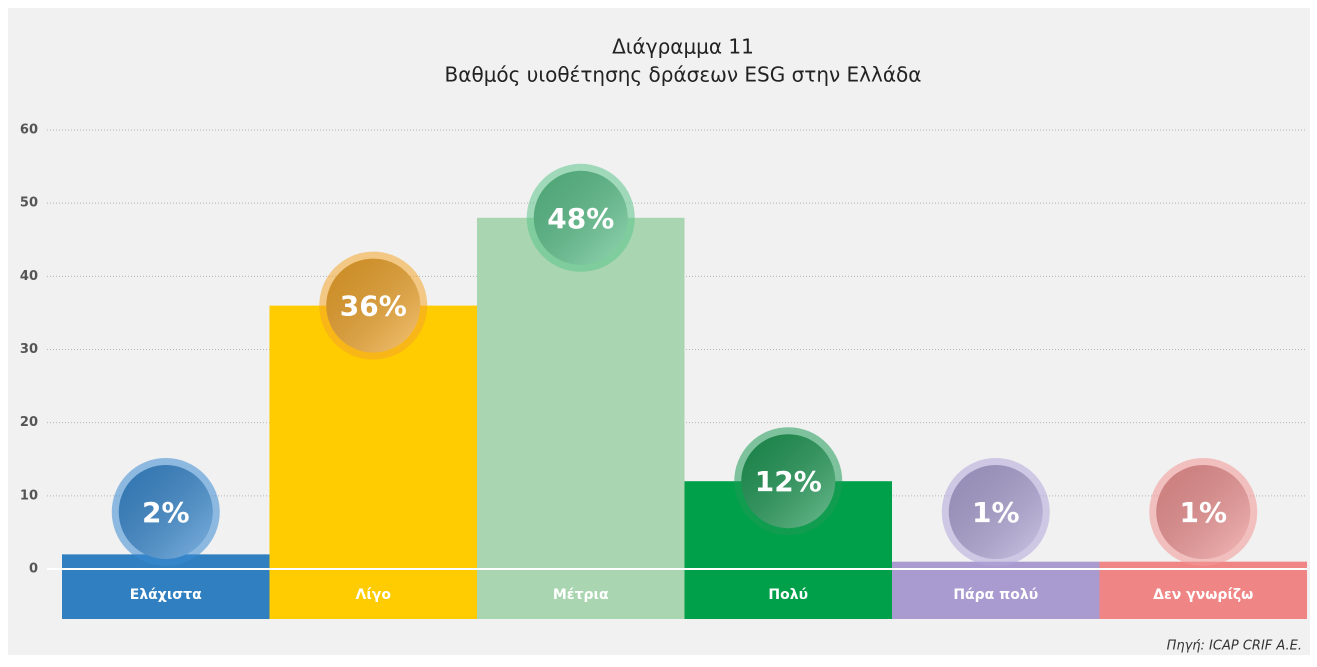 The height and width of the screenshot is (667, 1317). Describe the element at coordinates (1234, 646) in the screenshot. I see `source: Πηγή: ICAP CRIF A.E.` at that location.